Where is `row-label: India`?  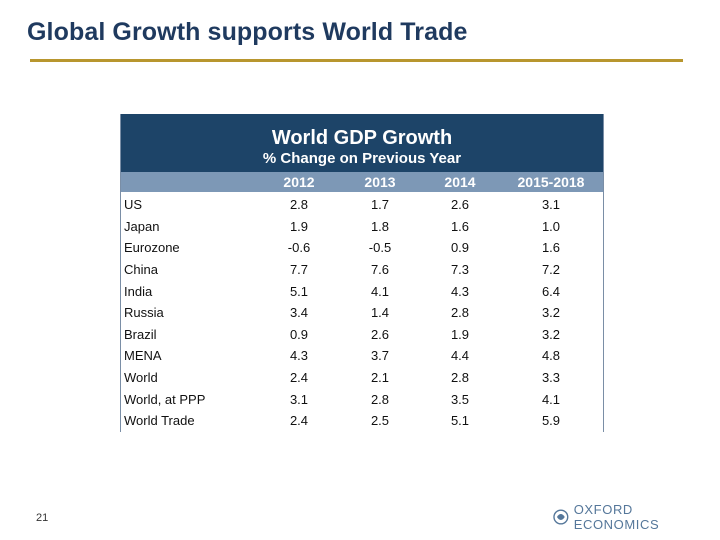 row-label: India is located at coordinates (138, 291).